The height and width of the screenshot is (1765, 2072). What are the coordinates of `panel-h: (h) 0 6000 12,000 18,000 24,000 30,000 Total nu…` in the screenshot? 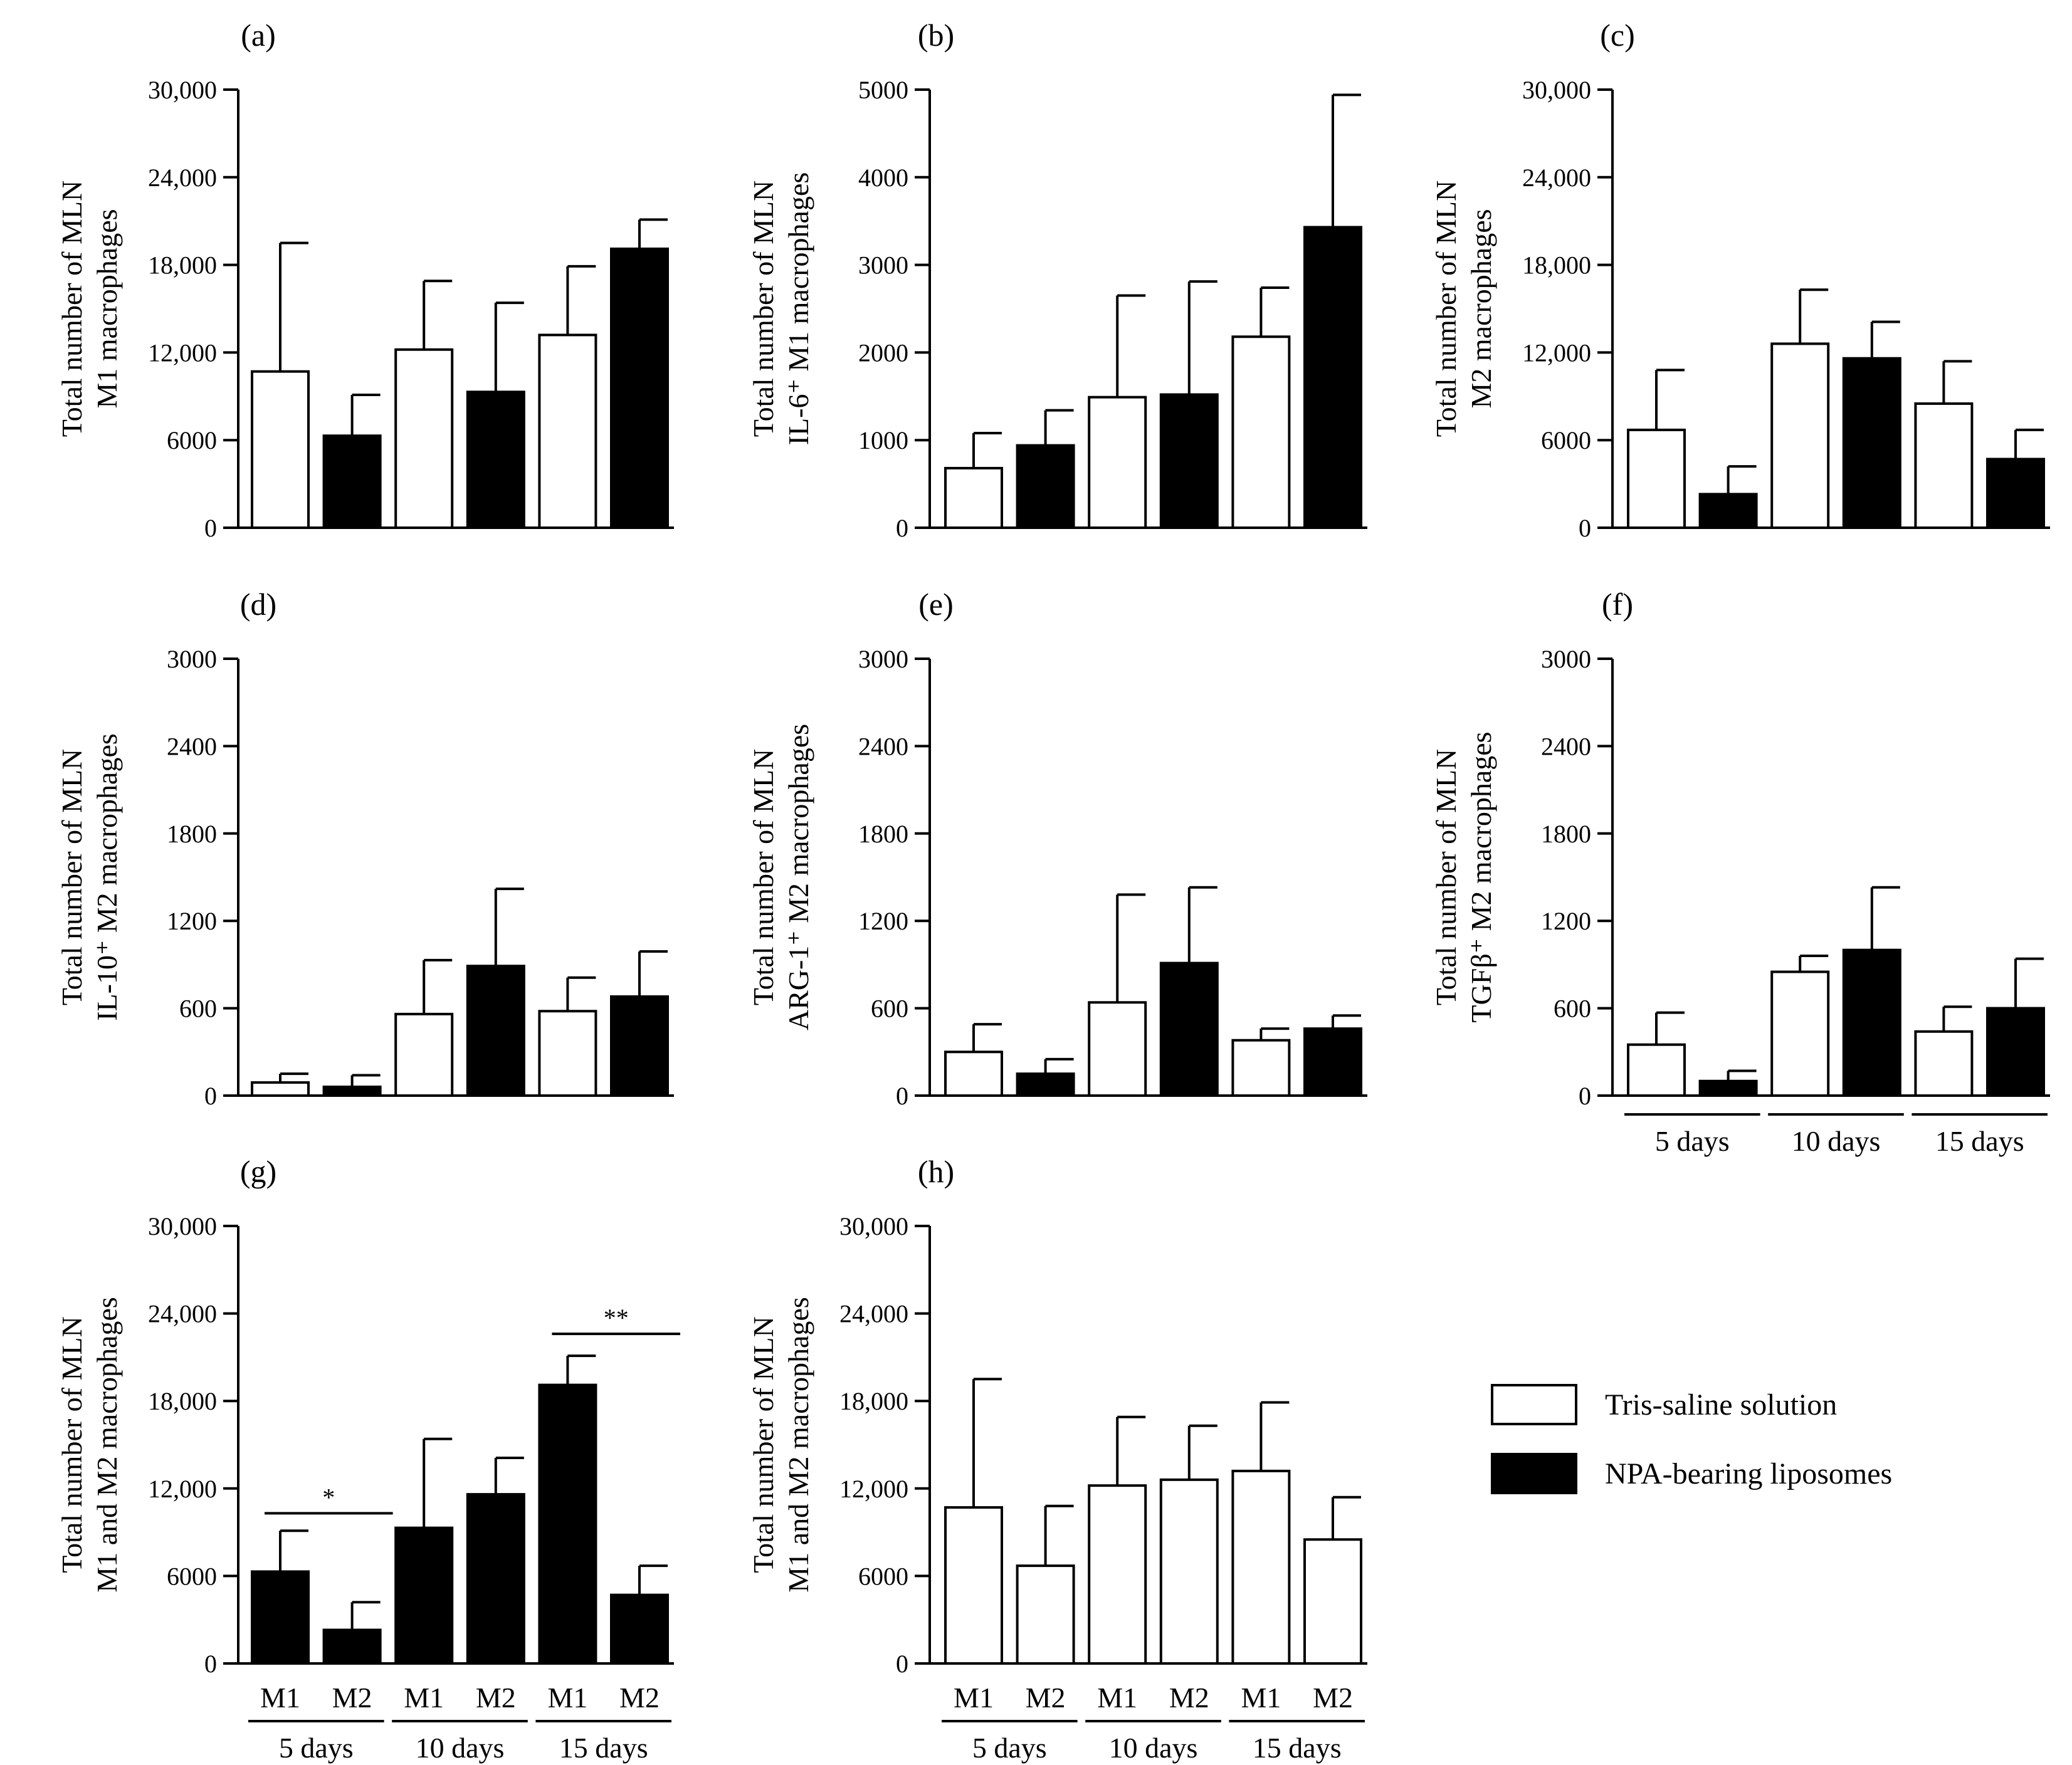 It's located at (1057, 1459).